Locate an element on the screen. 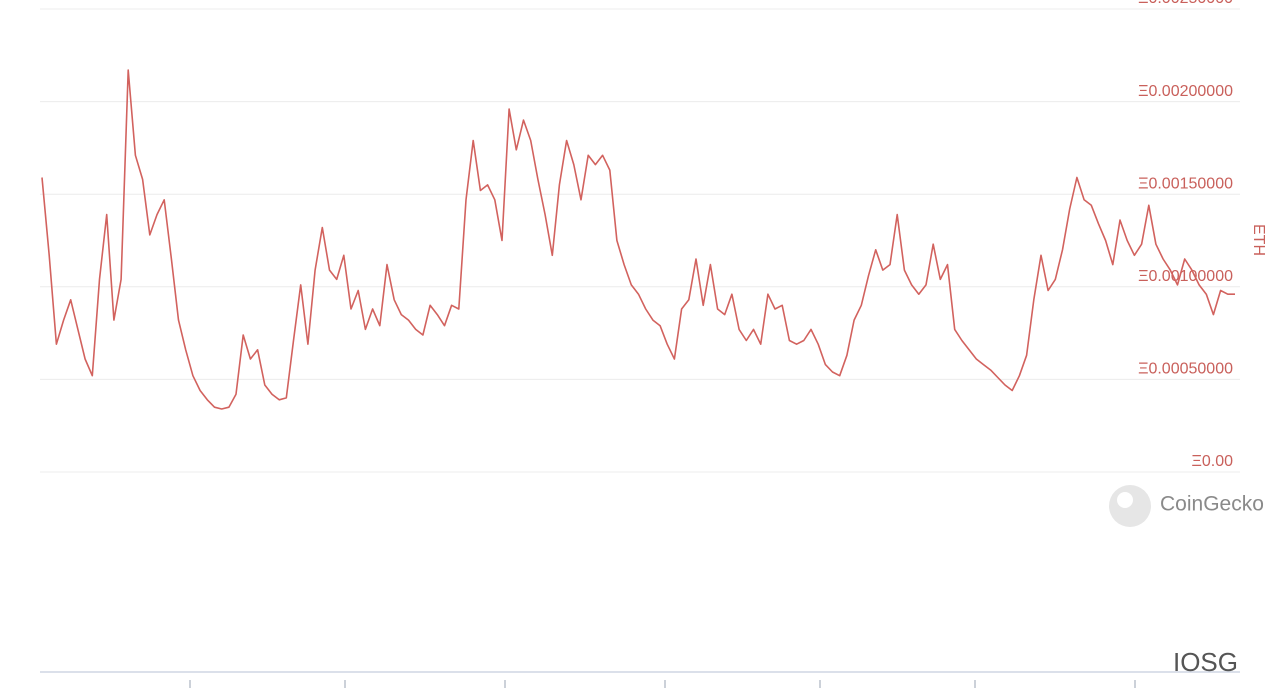 The height and width of the screenshot is (688, 1280). y-tick-label: Ξ0.00200000 is located at coordinates (1185, 91).